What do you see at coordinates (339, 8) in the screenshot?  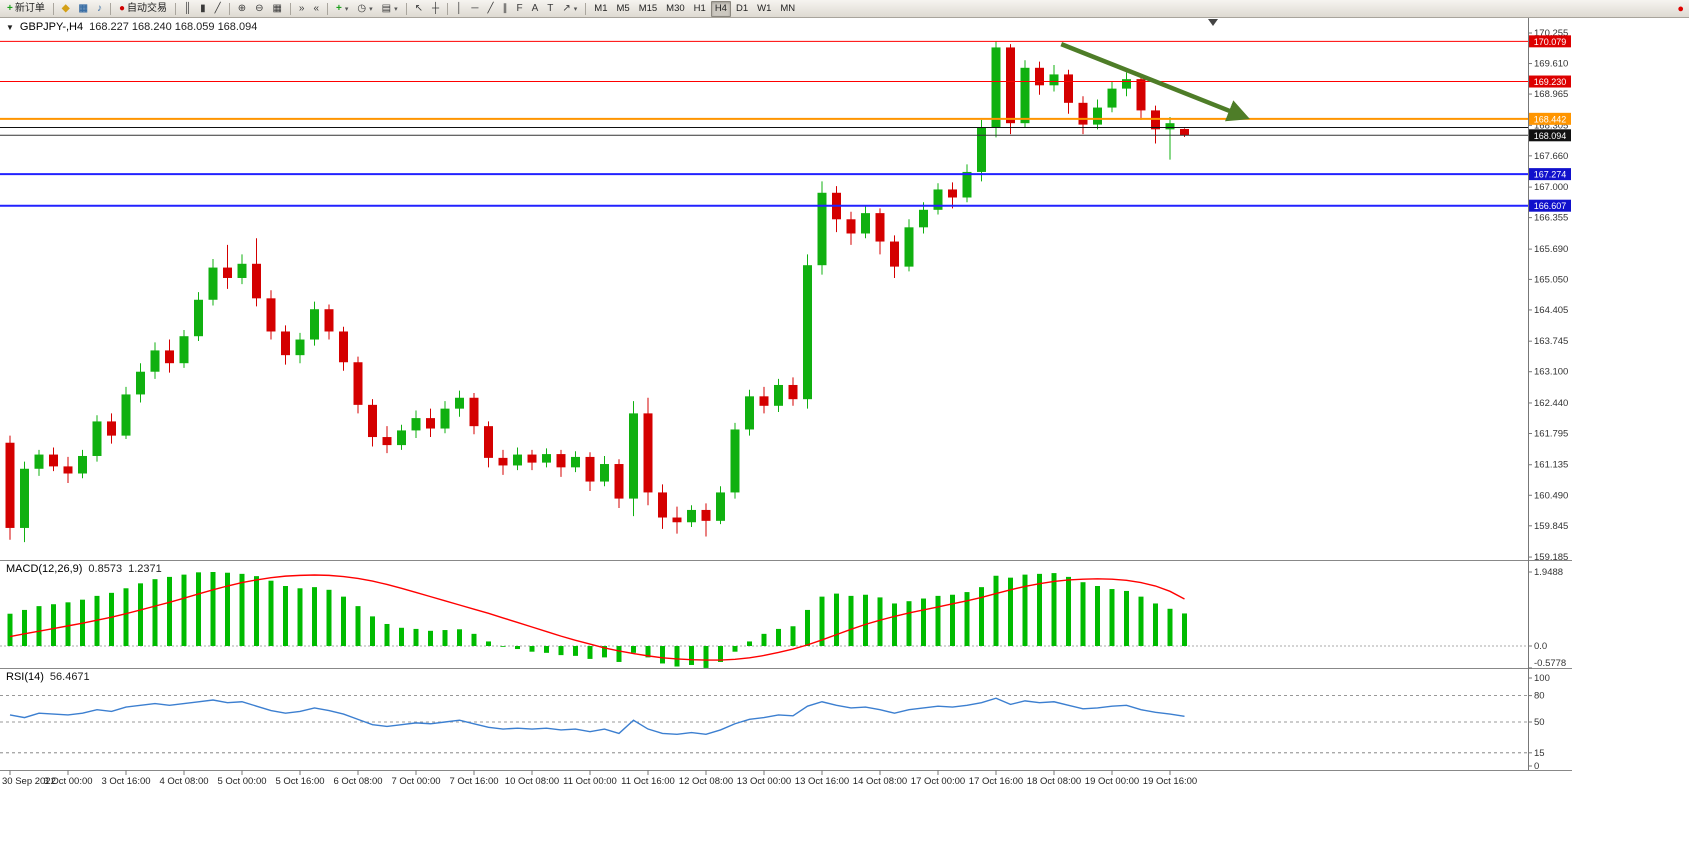 I see `indicators-button-icon: +` at bounding box center [339, 8].